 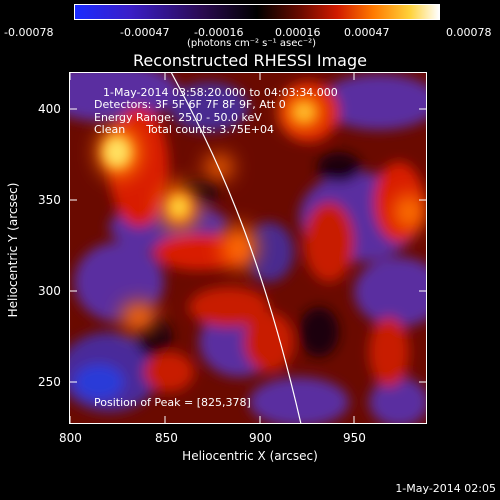 I want to click on x-tick-label: 850, so click(x=166, y=438).